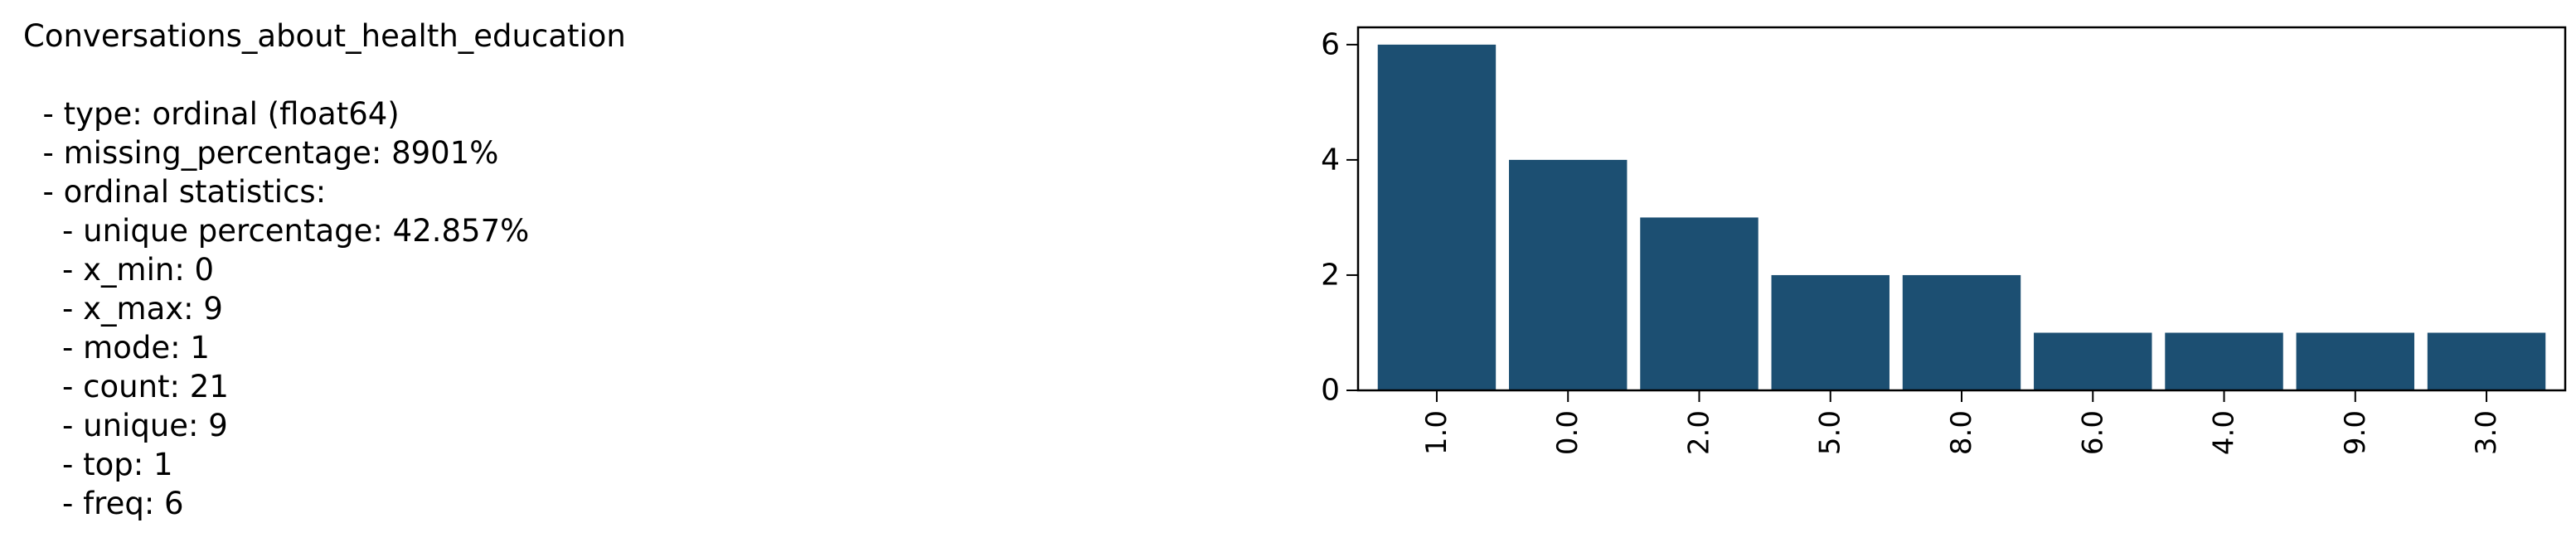  Describe the element at coordinates (1961, 432) in the screenshot. I see `x-tick-label: 8.0` at that location.